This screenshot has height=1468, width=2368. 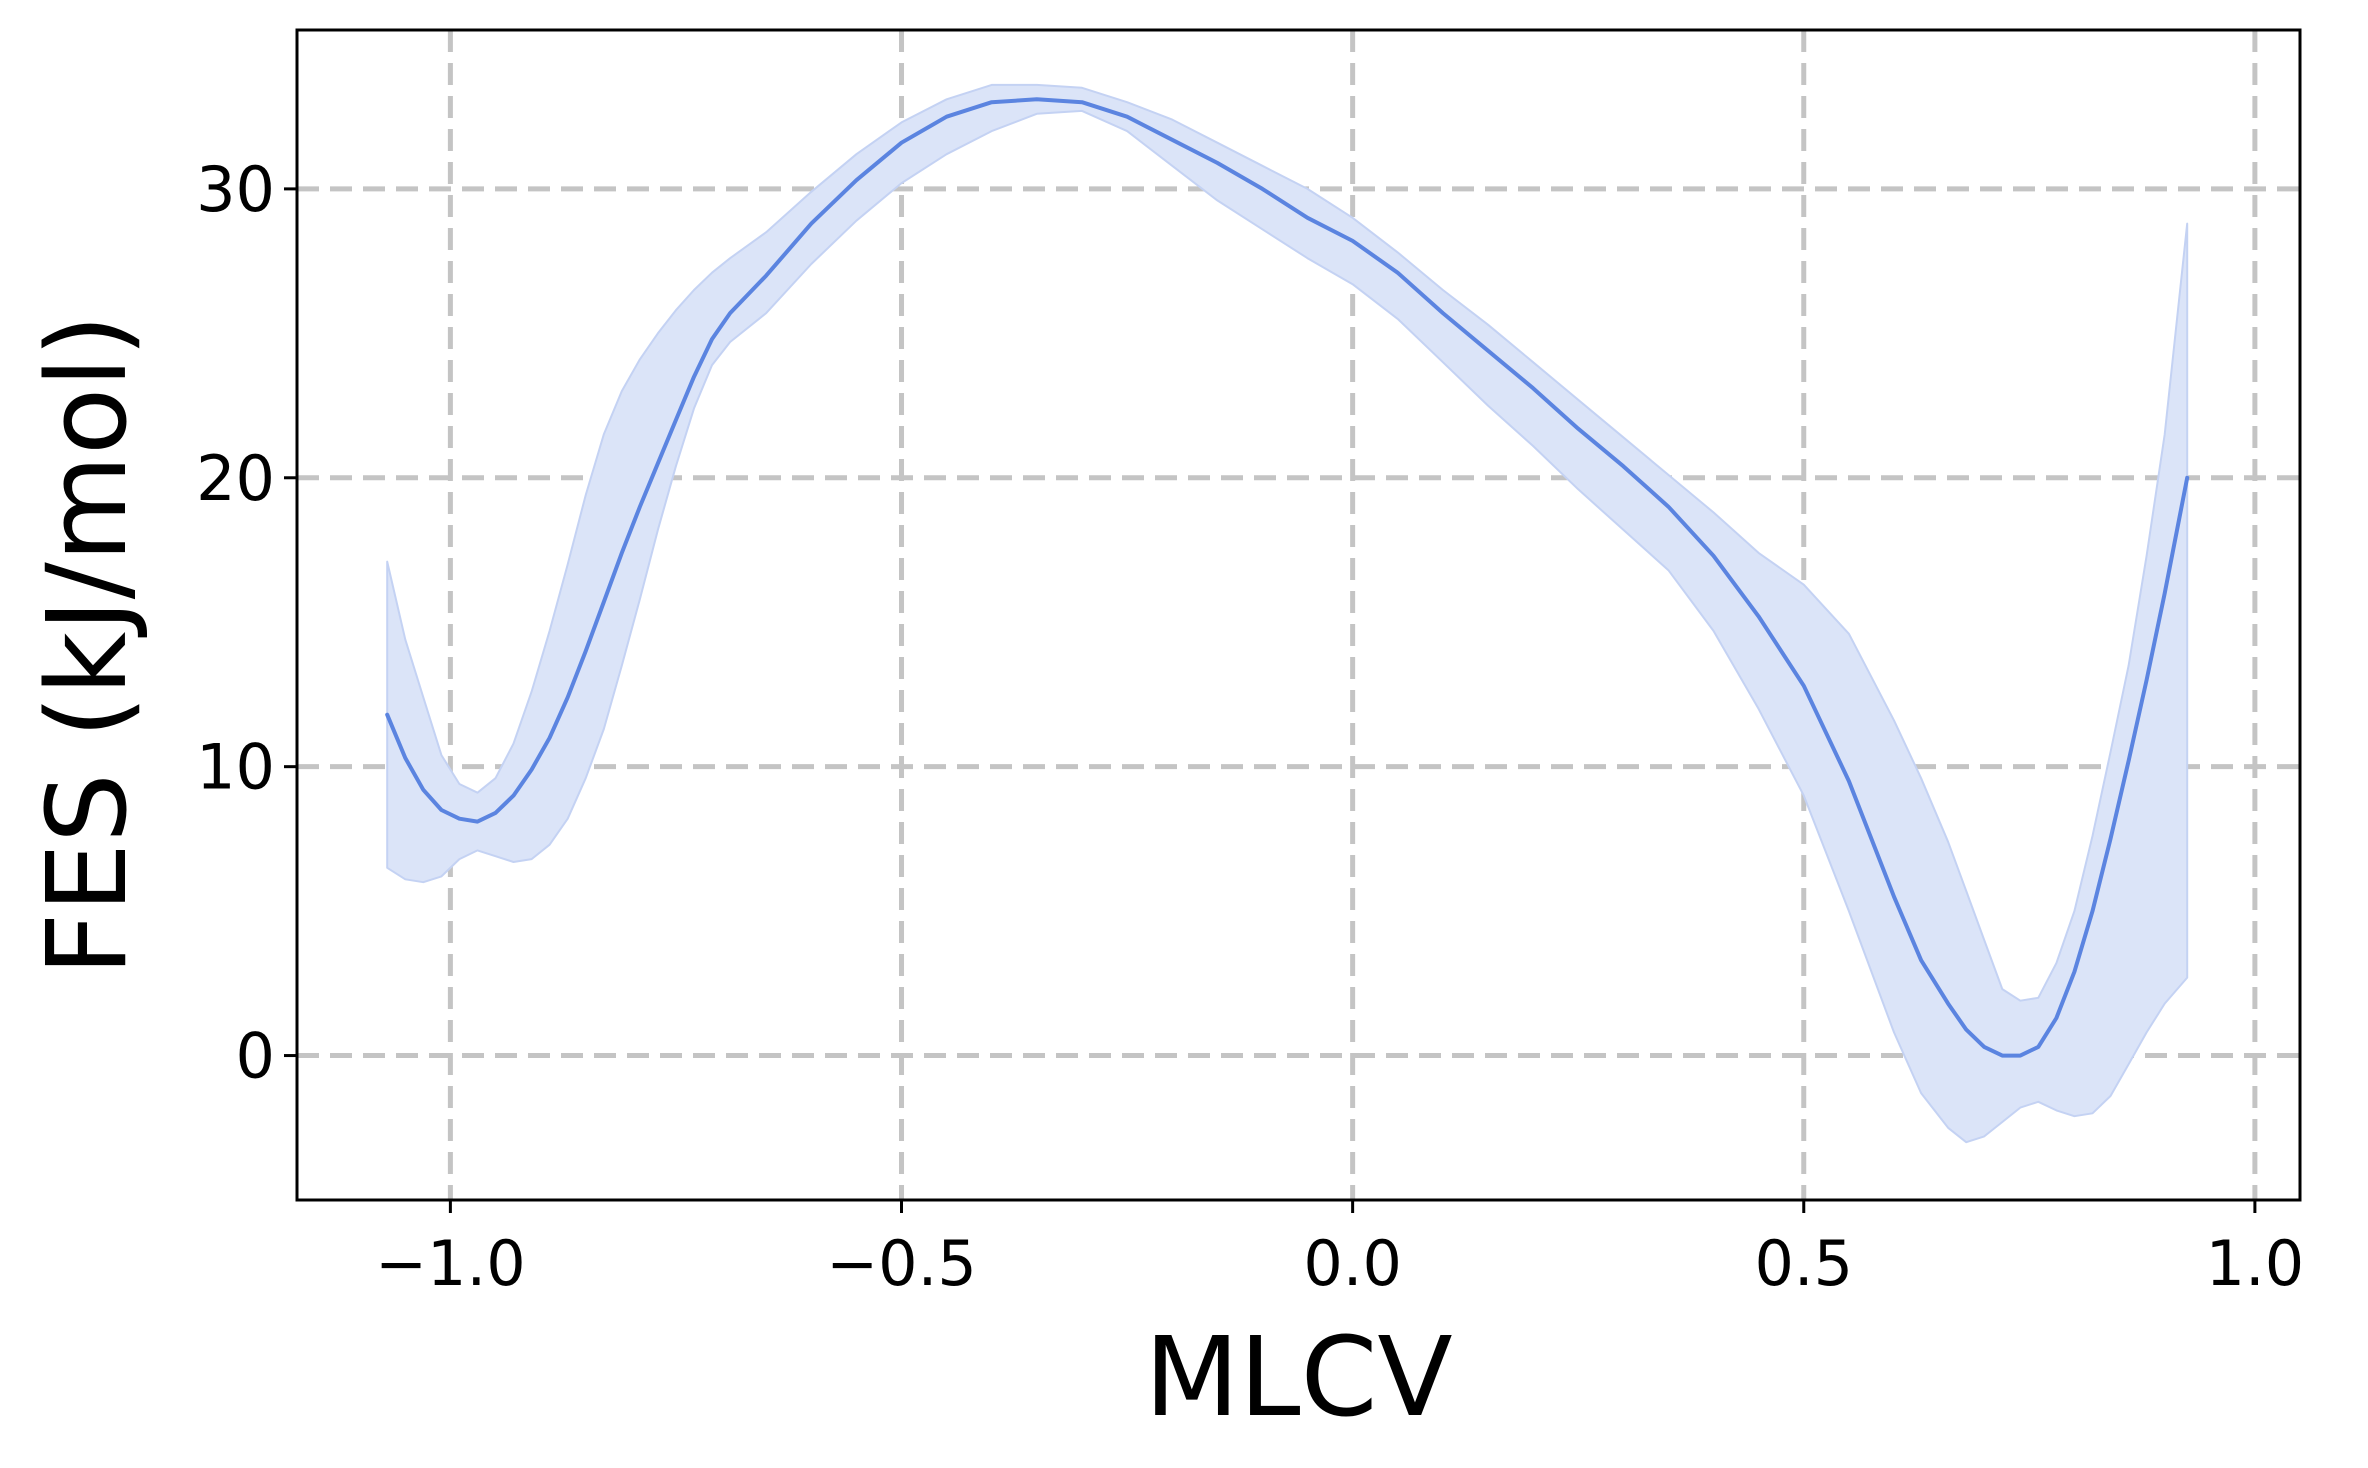 I want to click on x-tick-label: −0.5, so click(x=901, y=1263).